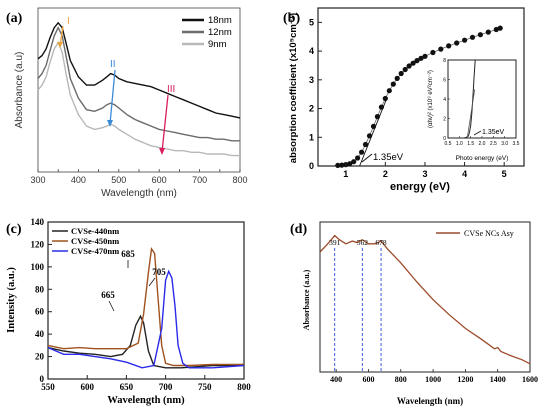 The width and height of the screenshot is (550, 409). I want to click on y-tick-label-60: 60, so click(40, 312).